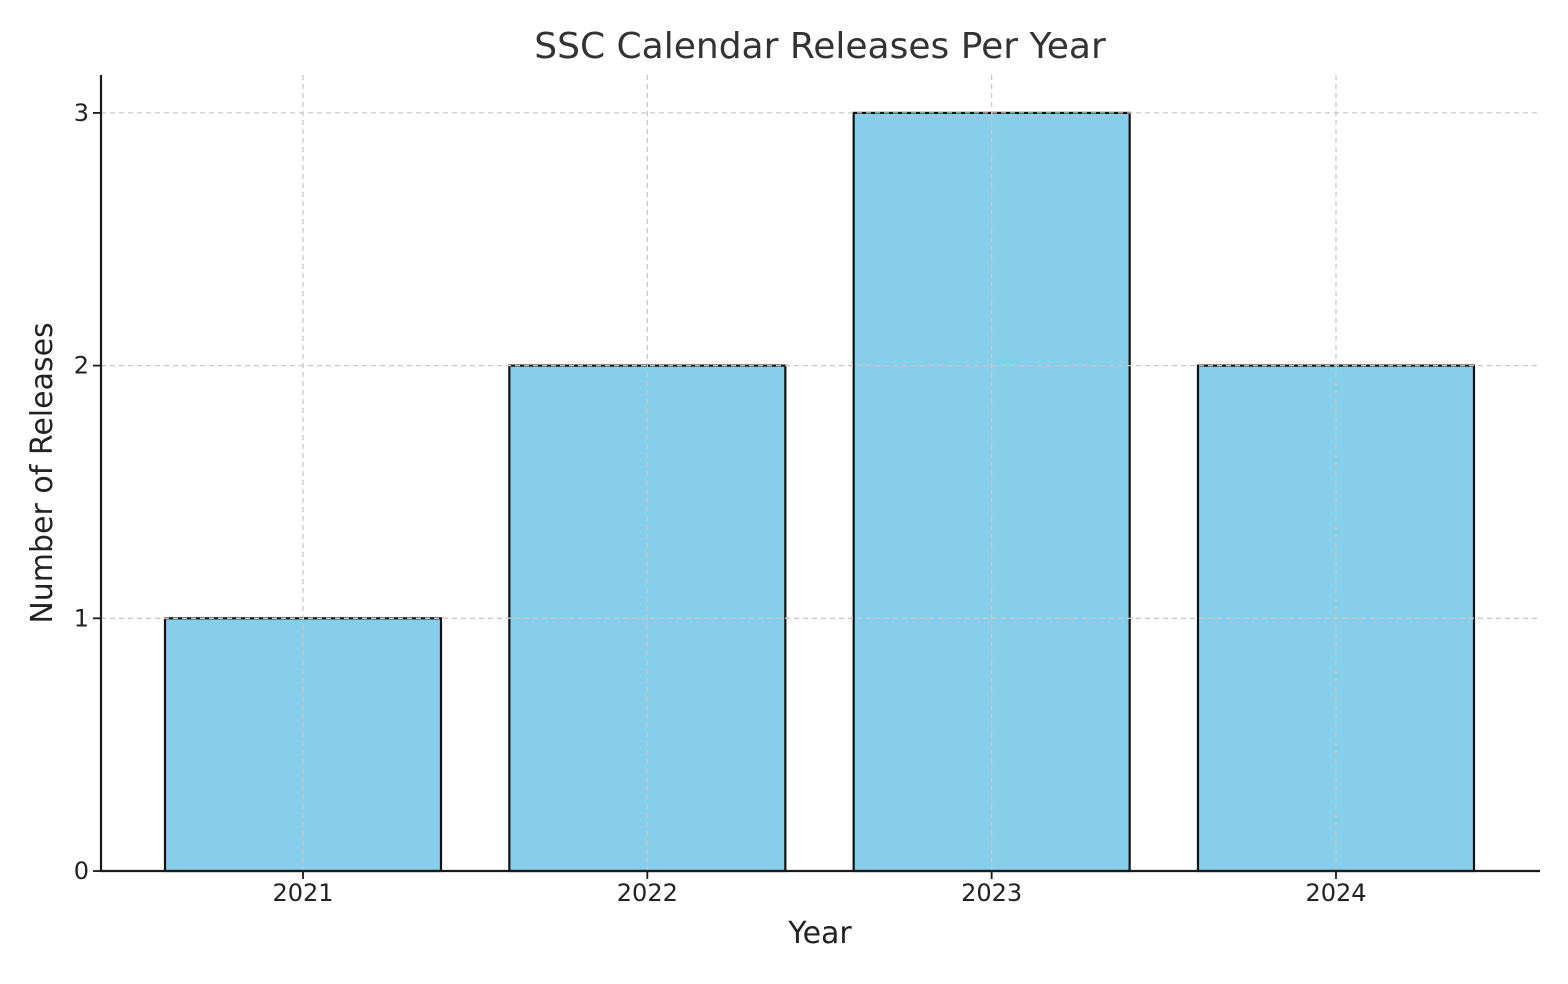 This screenshot has width=1568, height=984. I want to click on y-tick-label-3: 3, so click(81, 113).